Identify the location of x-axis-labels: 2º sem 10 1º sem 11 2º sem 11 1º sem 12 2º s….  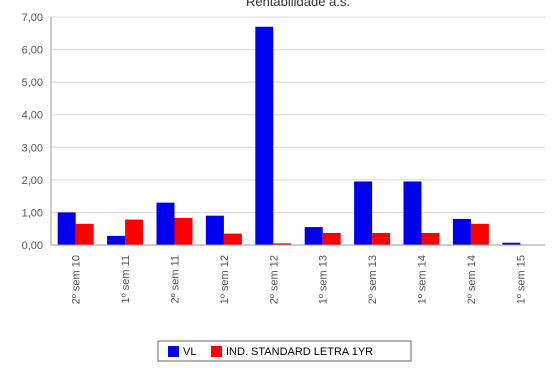
(299, 279).